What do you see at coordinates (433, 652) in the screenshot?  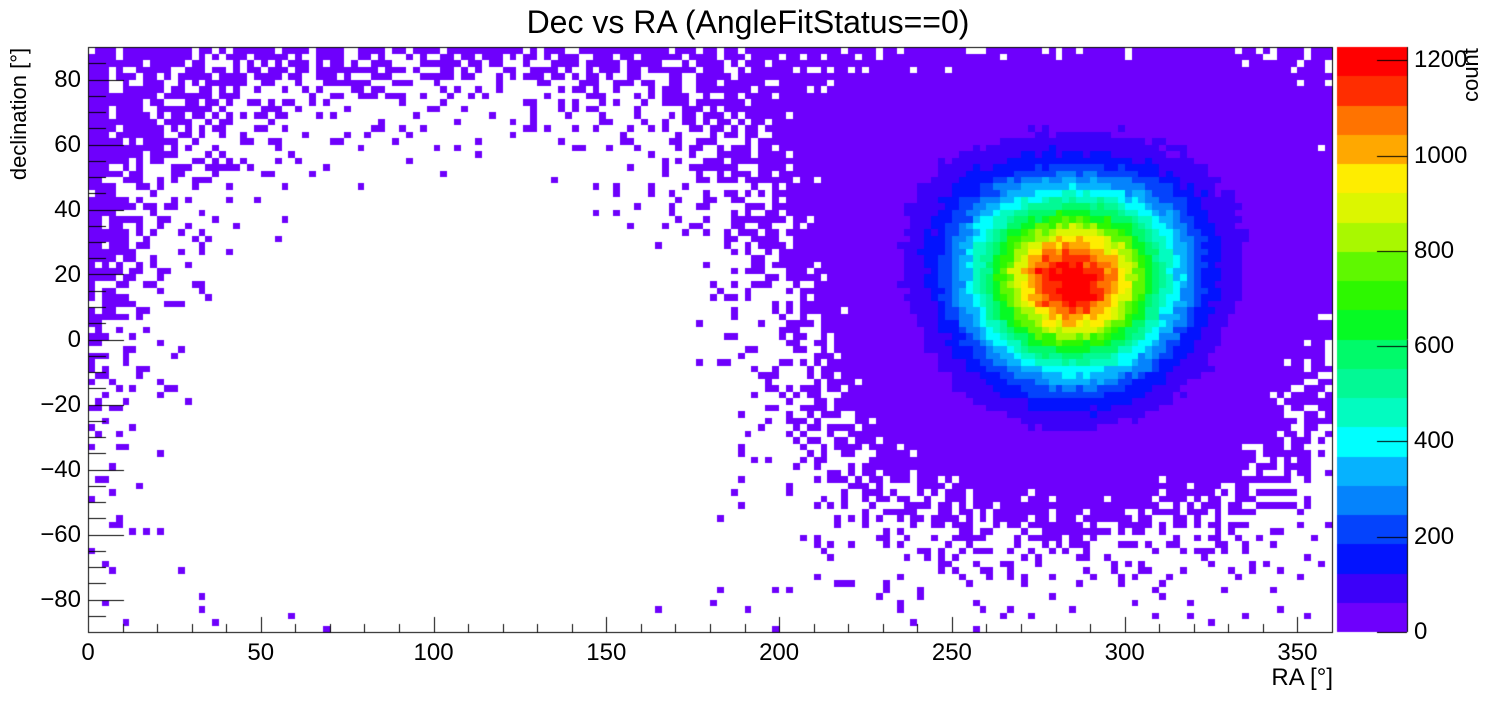 I see `x-tick-label: 100` at bounding box center [433, 652].